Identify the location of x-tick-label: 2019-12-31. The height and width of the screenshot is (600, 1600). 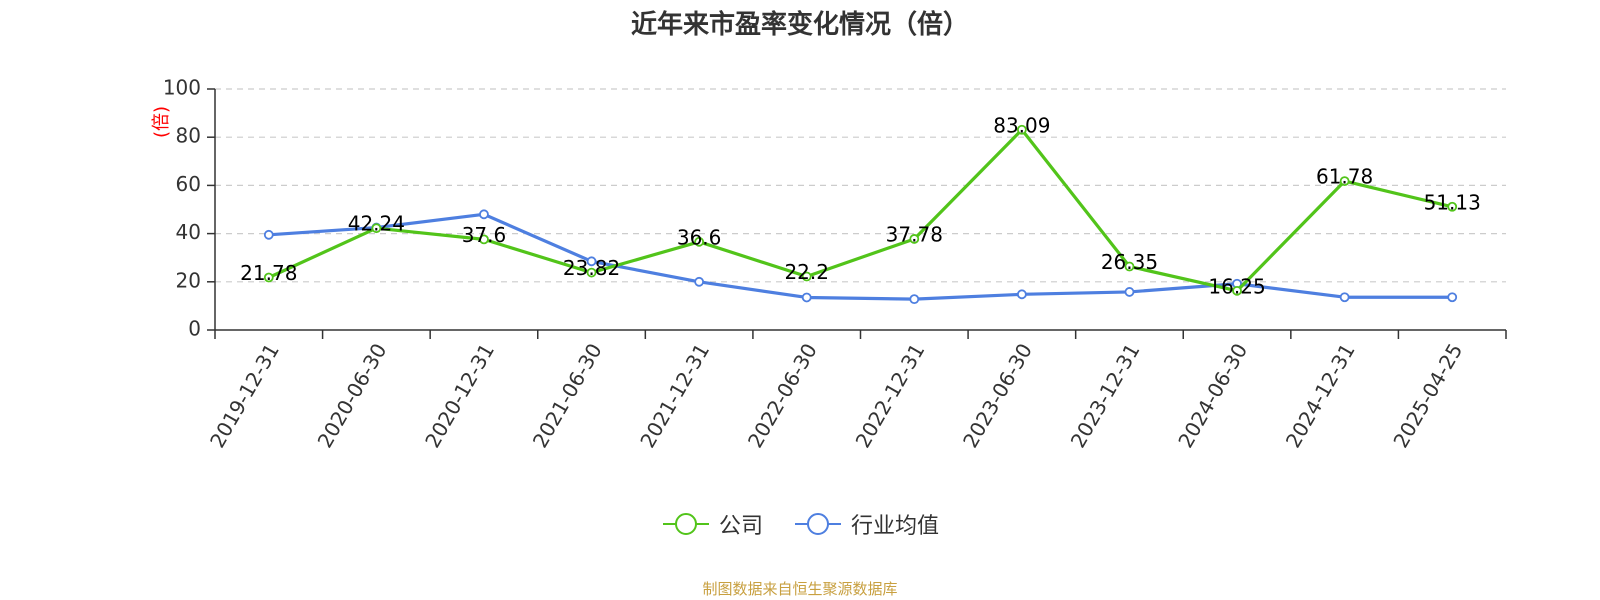
(244, 395).